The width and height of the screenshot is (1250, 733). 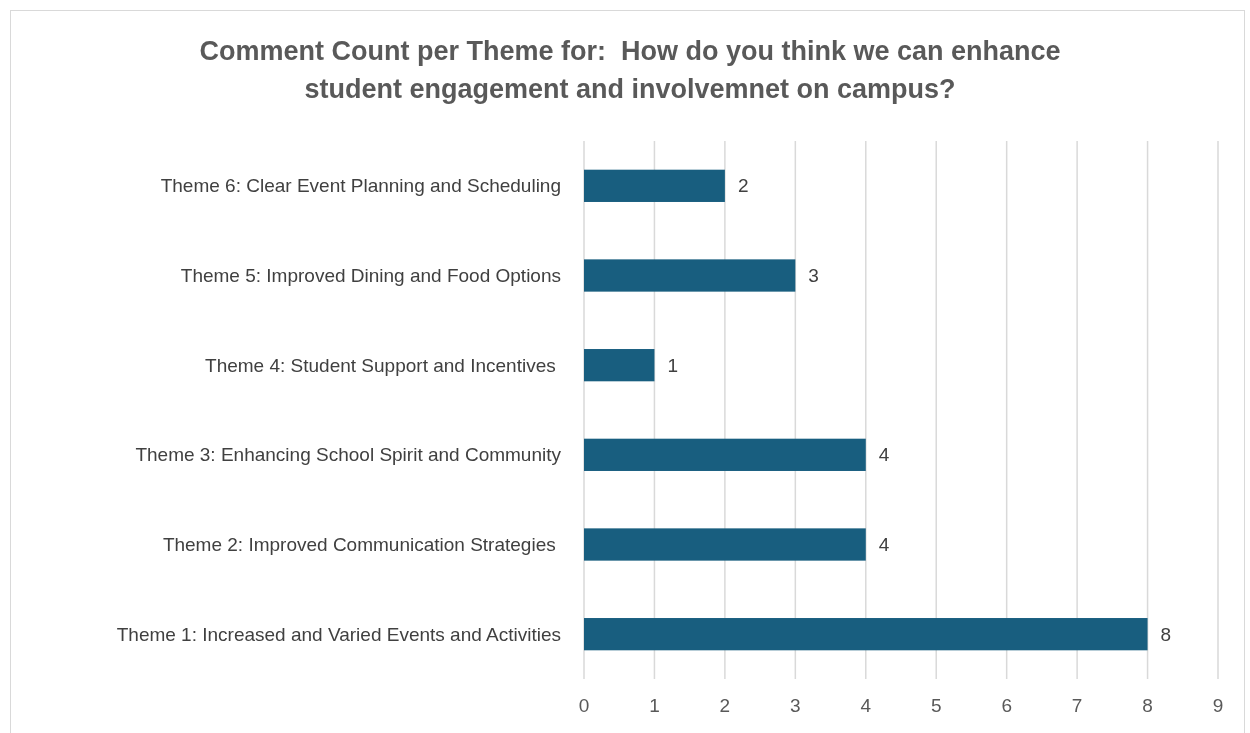 I want to click on chart-title: Comment Count per Theme for: How do you think we can enhance student engagement and involvemnet on campus?, so click(x=630, y=70).